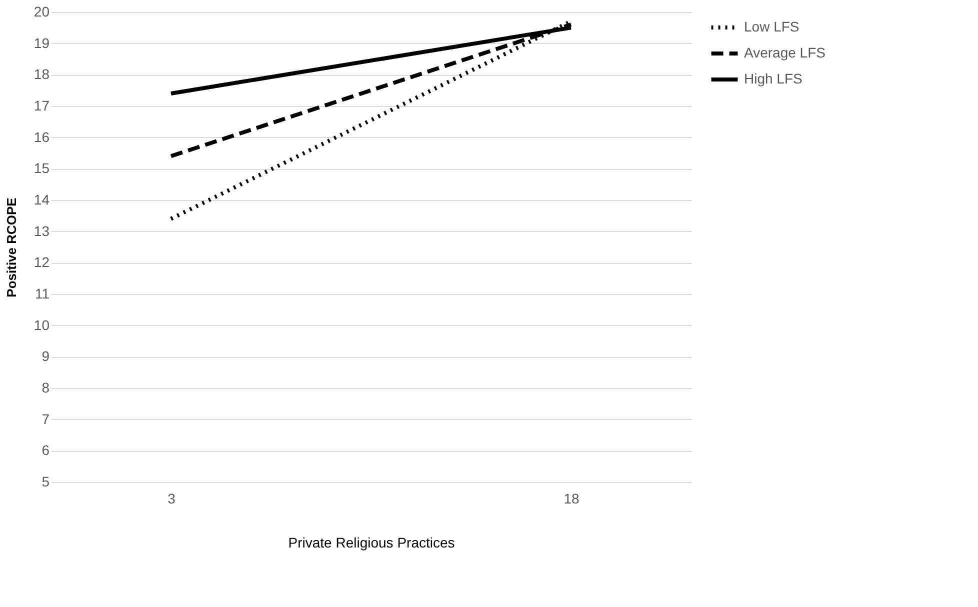 The image size is (978, 607). I want to click on legend-label: Average LFS, so click(785, 52).